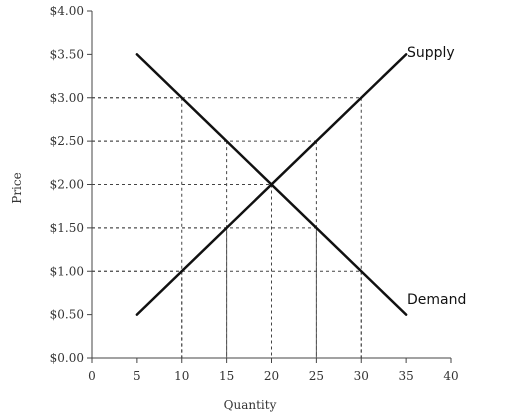  Describe the element at coordinates (450, 376) in the screenshot. I see `x-tick-label-40: 40` at that location.